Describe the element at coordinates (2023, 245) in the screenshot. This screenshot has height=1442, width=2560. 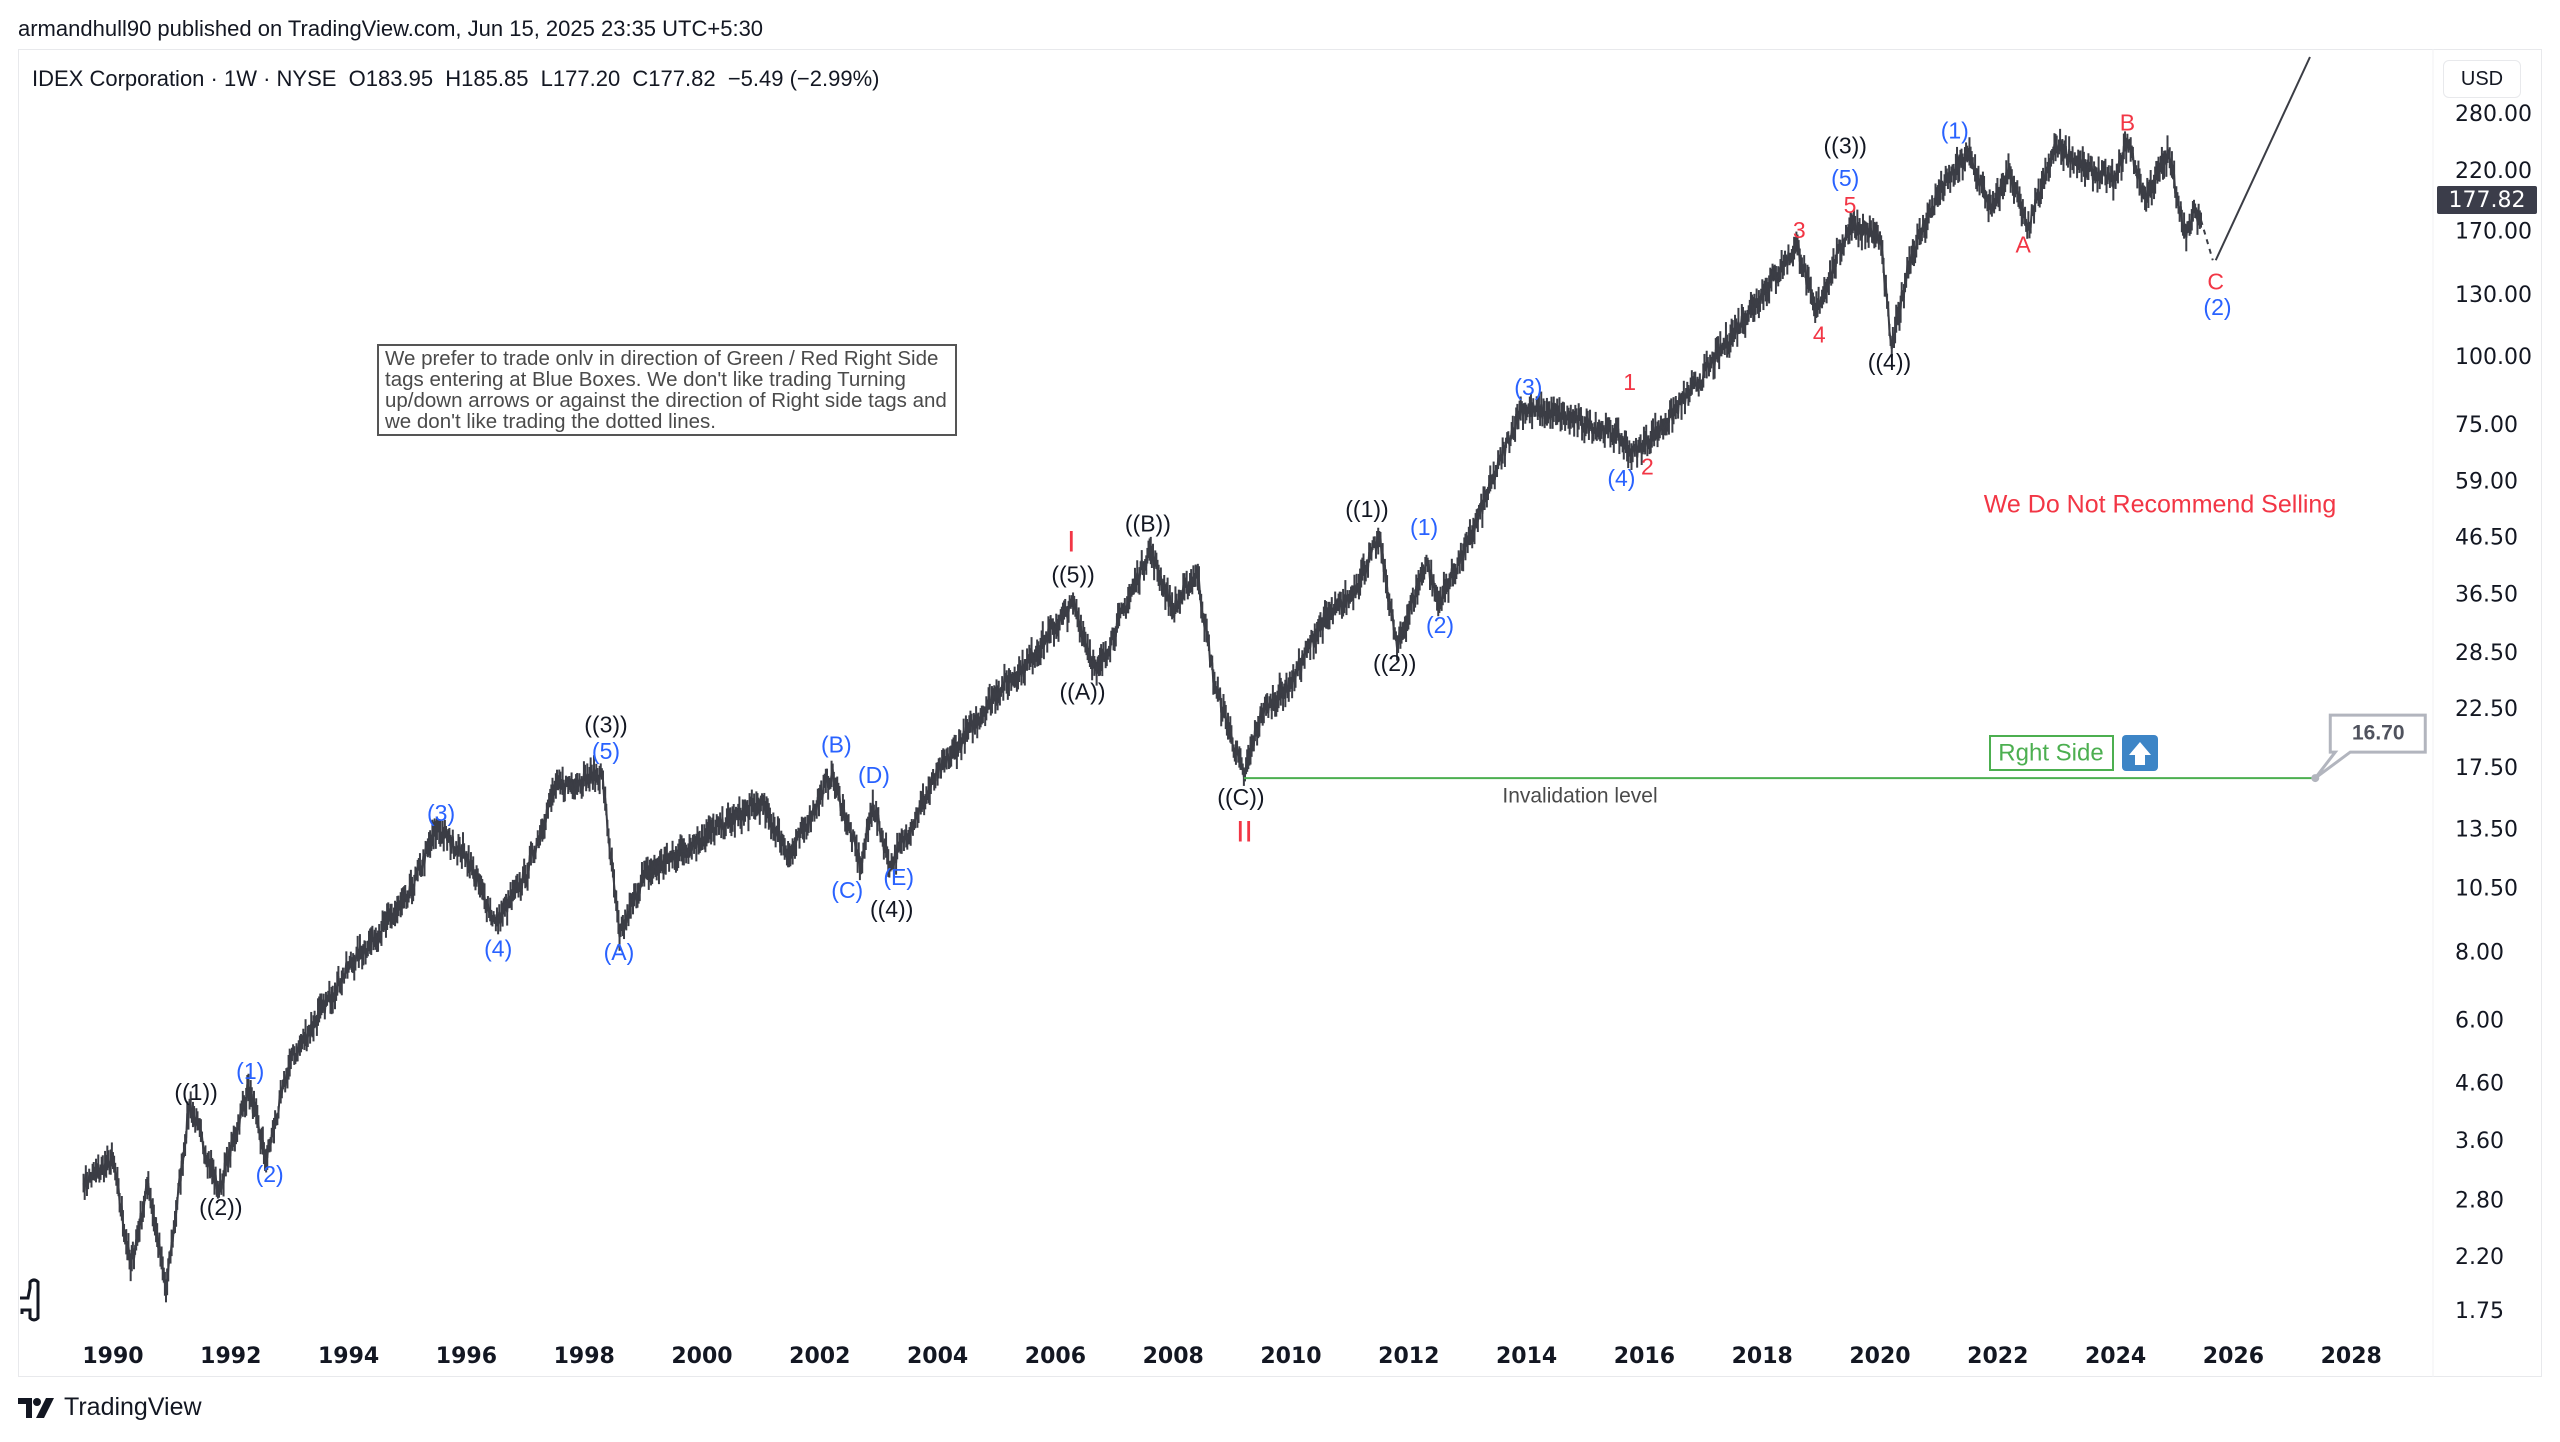
I see `wave-label: A` at that location.